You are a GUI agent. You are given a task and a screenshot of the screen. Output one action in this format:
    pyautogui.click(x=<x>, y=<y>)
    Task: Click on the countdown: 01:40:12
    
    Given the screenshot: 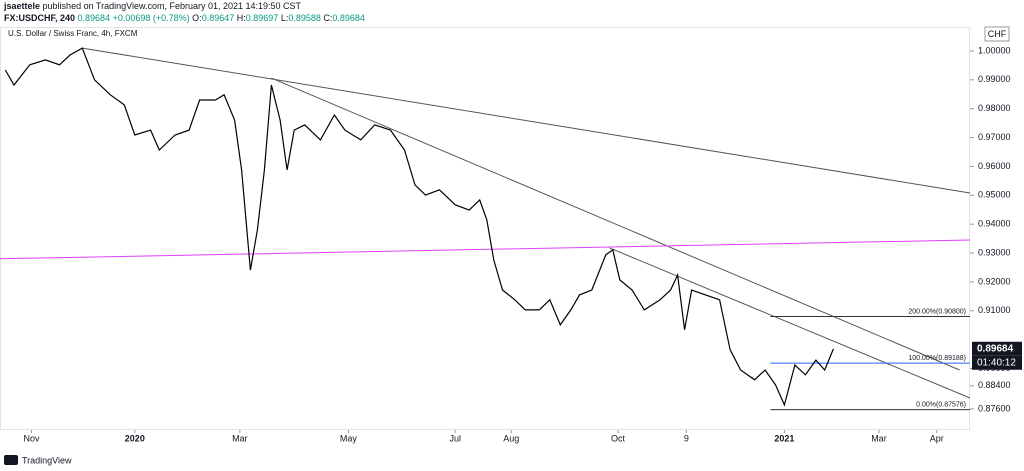 What is the action you would take?
    pyautogui.click(x=996, y=362)
    